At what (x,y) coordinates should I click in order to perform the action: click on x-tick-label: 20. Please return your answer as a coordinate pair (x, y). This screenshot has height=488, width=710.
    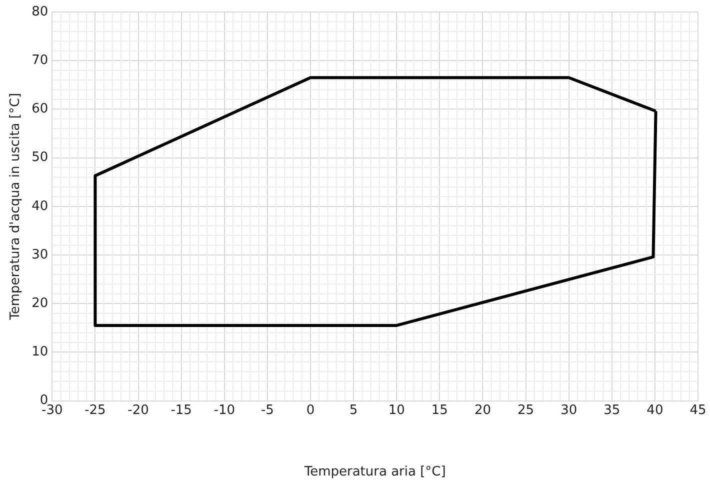
    Looking at the image, I should click on (482, 410).